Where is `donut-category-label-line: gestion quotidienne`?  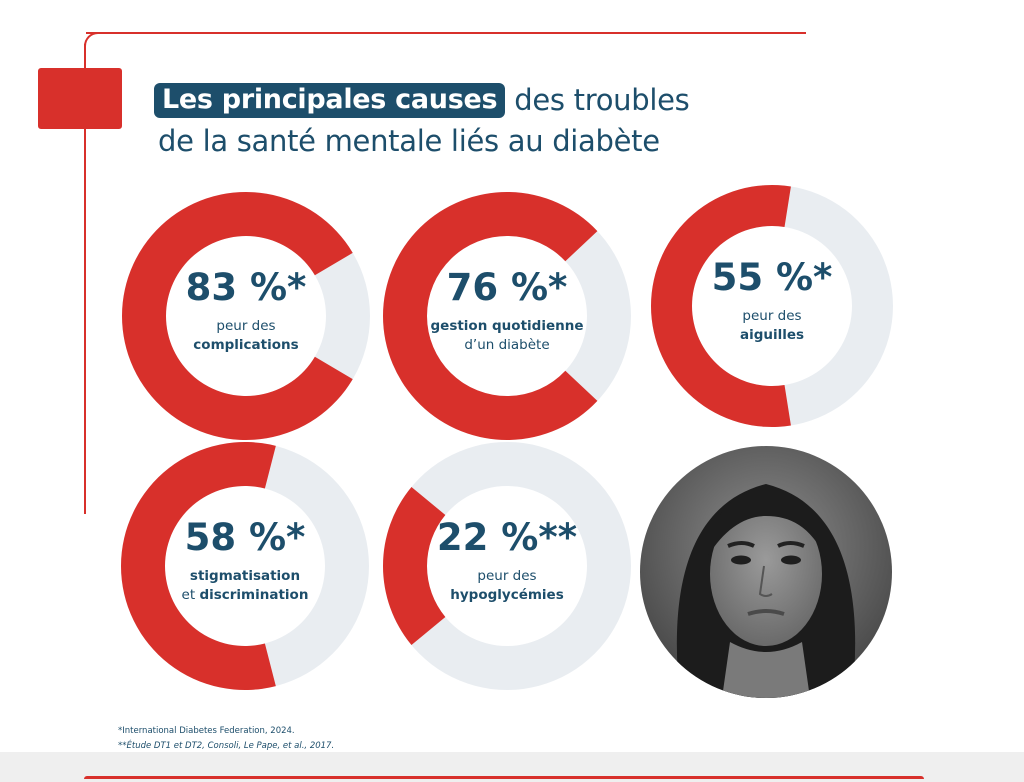
donut-category-label-line: gestion quotidienne is located at coordinates (507, 326).